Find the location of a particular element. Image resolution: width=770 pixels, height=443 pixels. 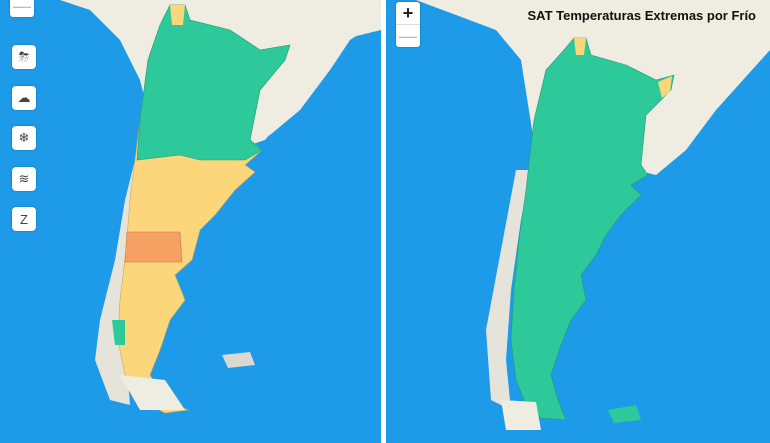

wind-icon: ≋ is located at coordinates (24, 178).